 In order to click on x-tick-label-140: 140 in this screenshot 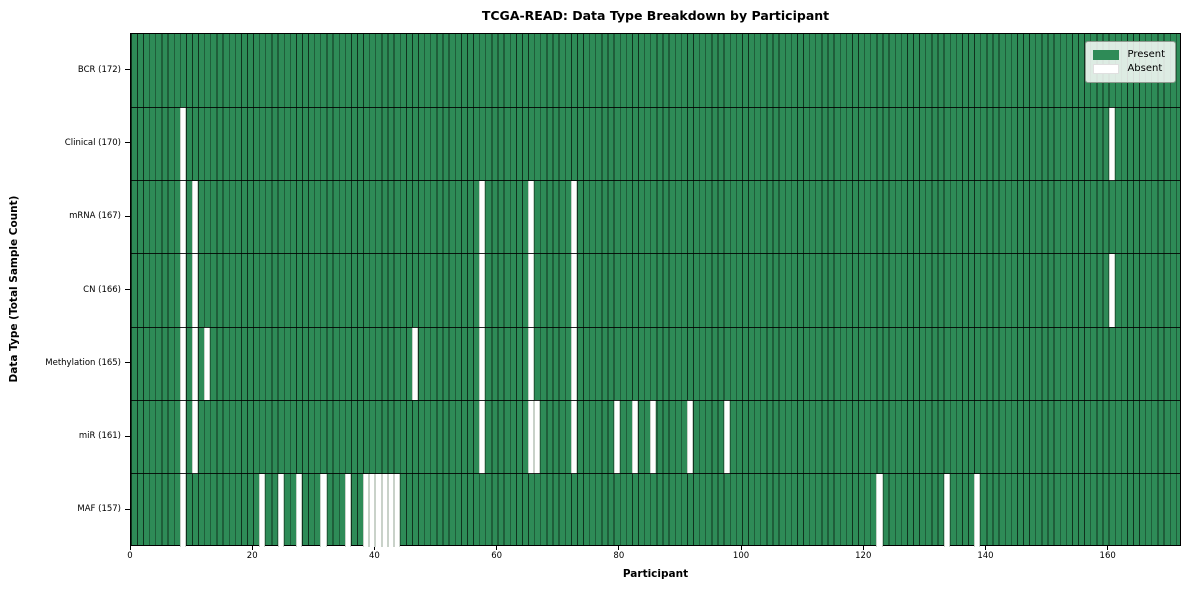, I will do `click(985, 556)`.